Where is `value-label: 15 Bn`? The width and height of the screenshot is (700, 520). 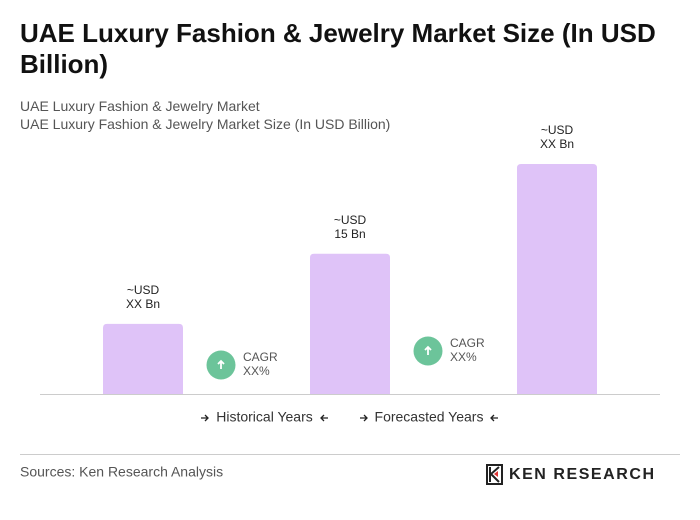
value-label: 15 Bn is located at coordinates (349, 234).